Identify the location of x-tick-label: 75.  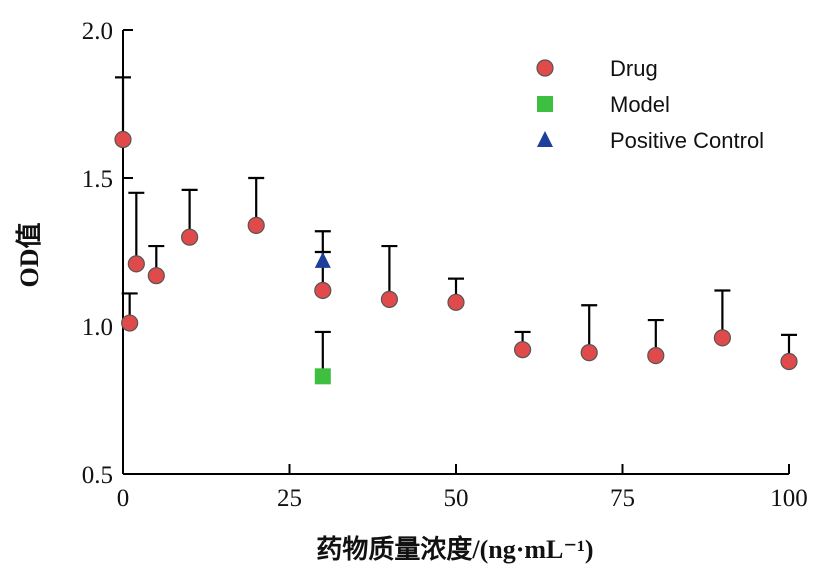
(622, 498).